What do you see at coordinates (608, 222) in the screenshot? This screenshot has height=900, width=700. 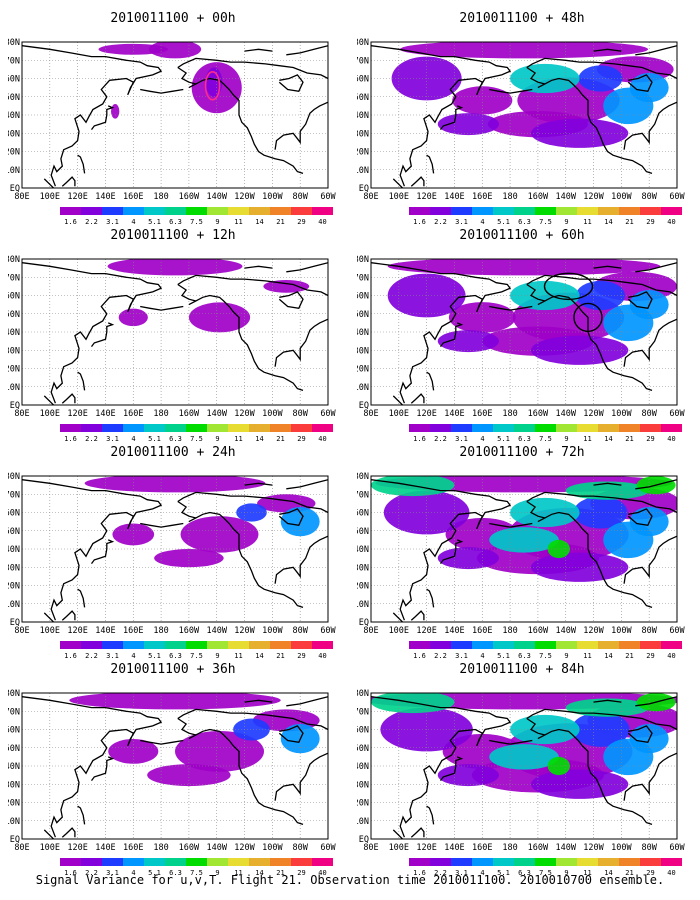 I see `colorbar-label: 14` at bounding box center [608, 222].